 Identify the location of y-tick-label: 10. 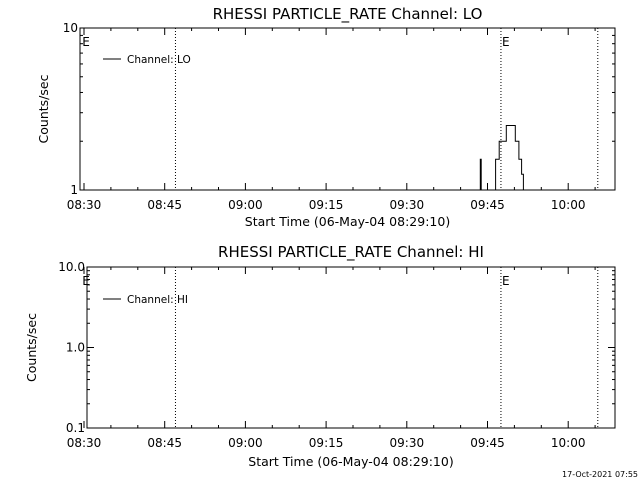
(70, 28).